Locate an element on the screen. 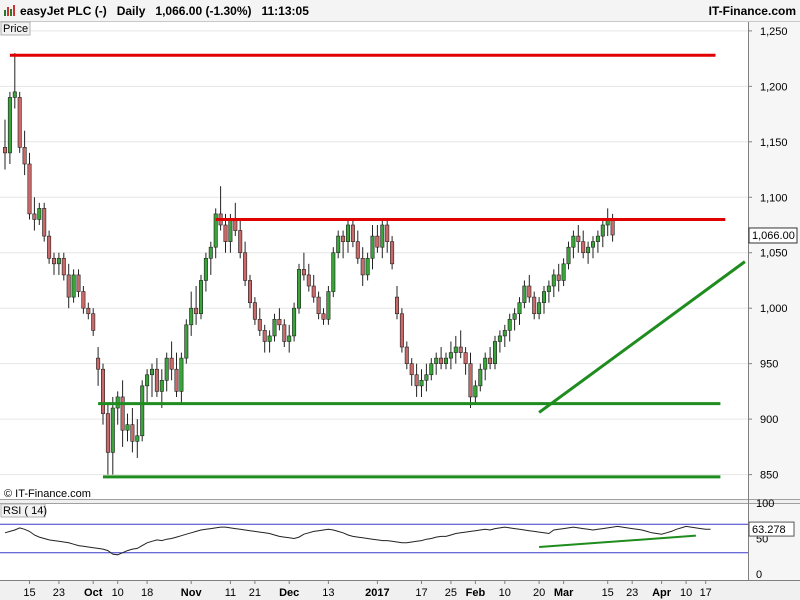  price-axis-label: 900 is located at coordinates (769, 420).